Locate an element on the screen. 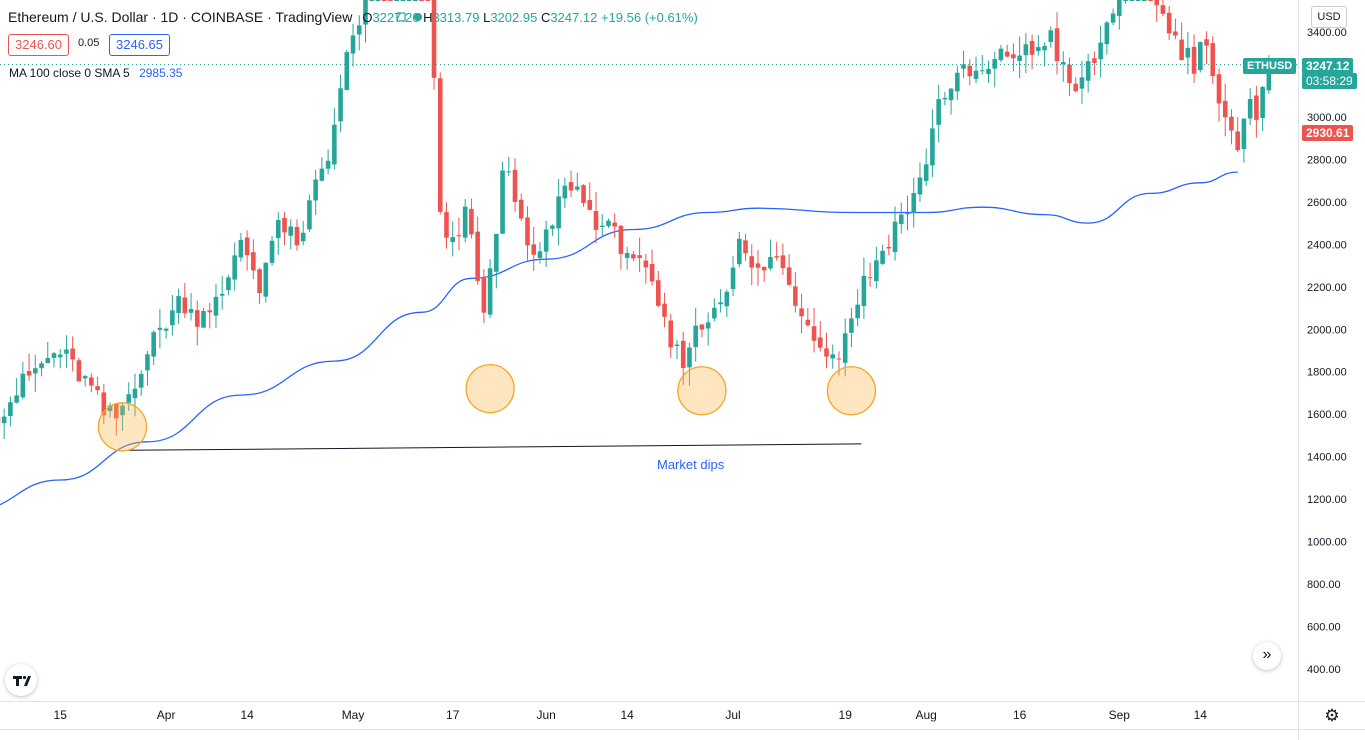  gear-icon: ⚙ is located at coordinates (1332, 715).